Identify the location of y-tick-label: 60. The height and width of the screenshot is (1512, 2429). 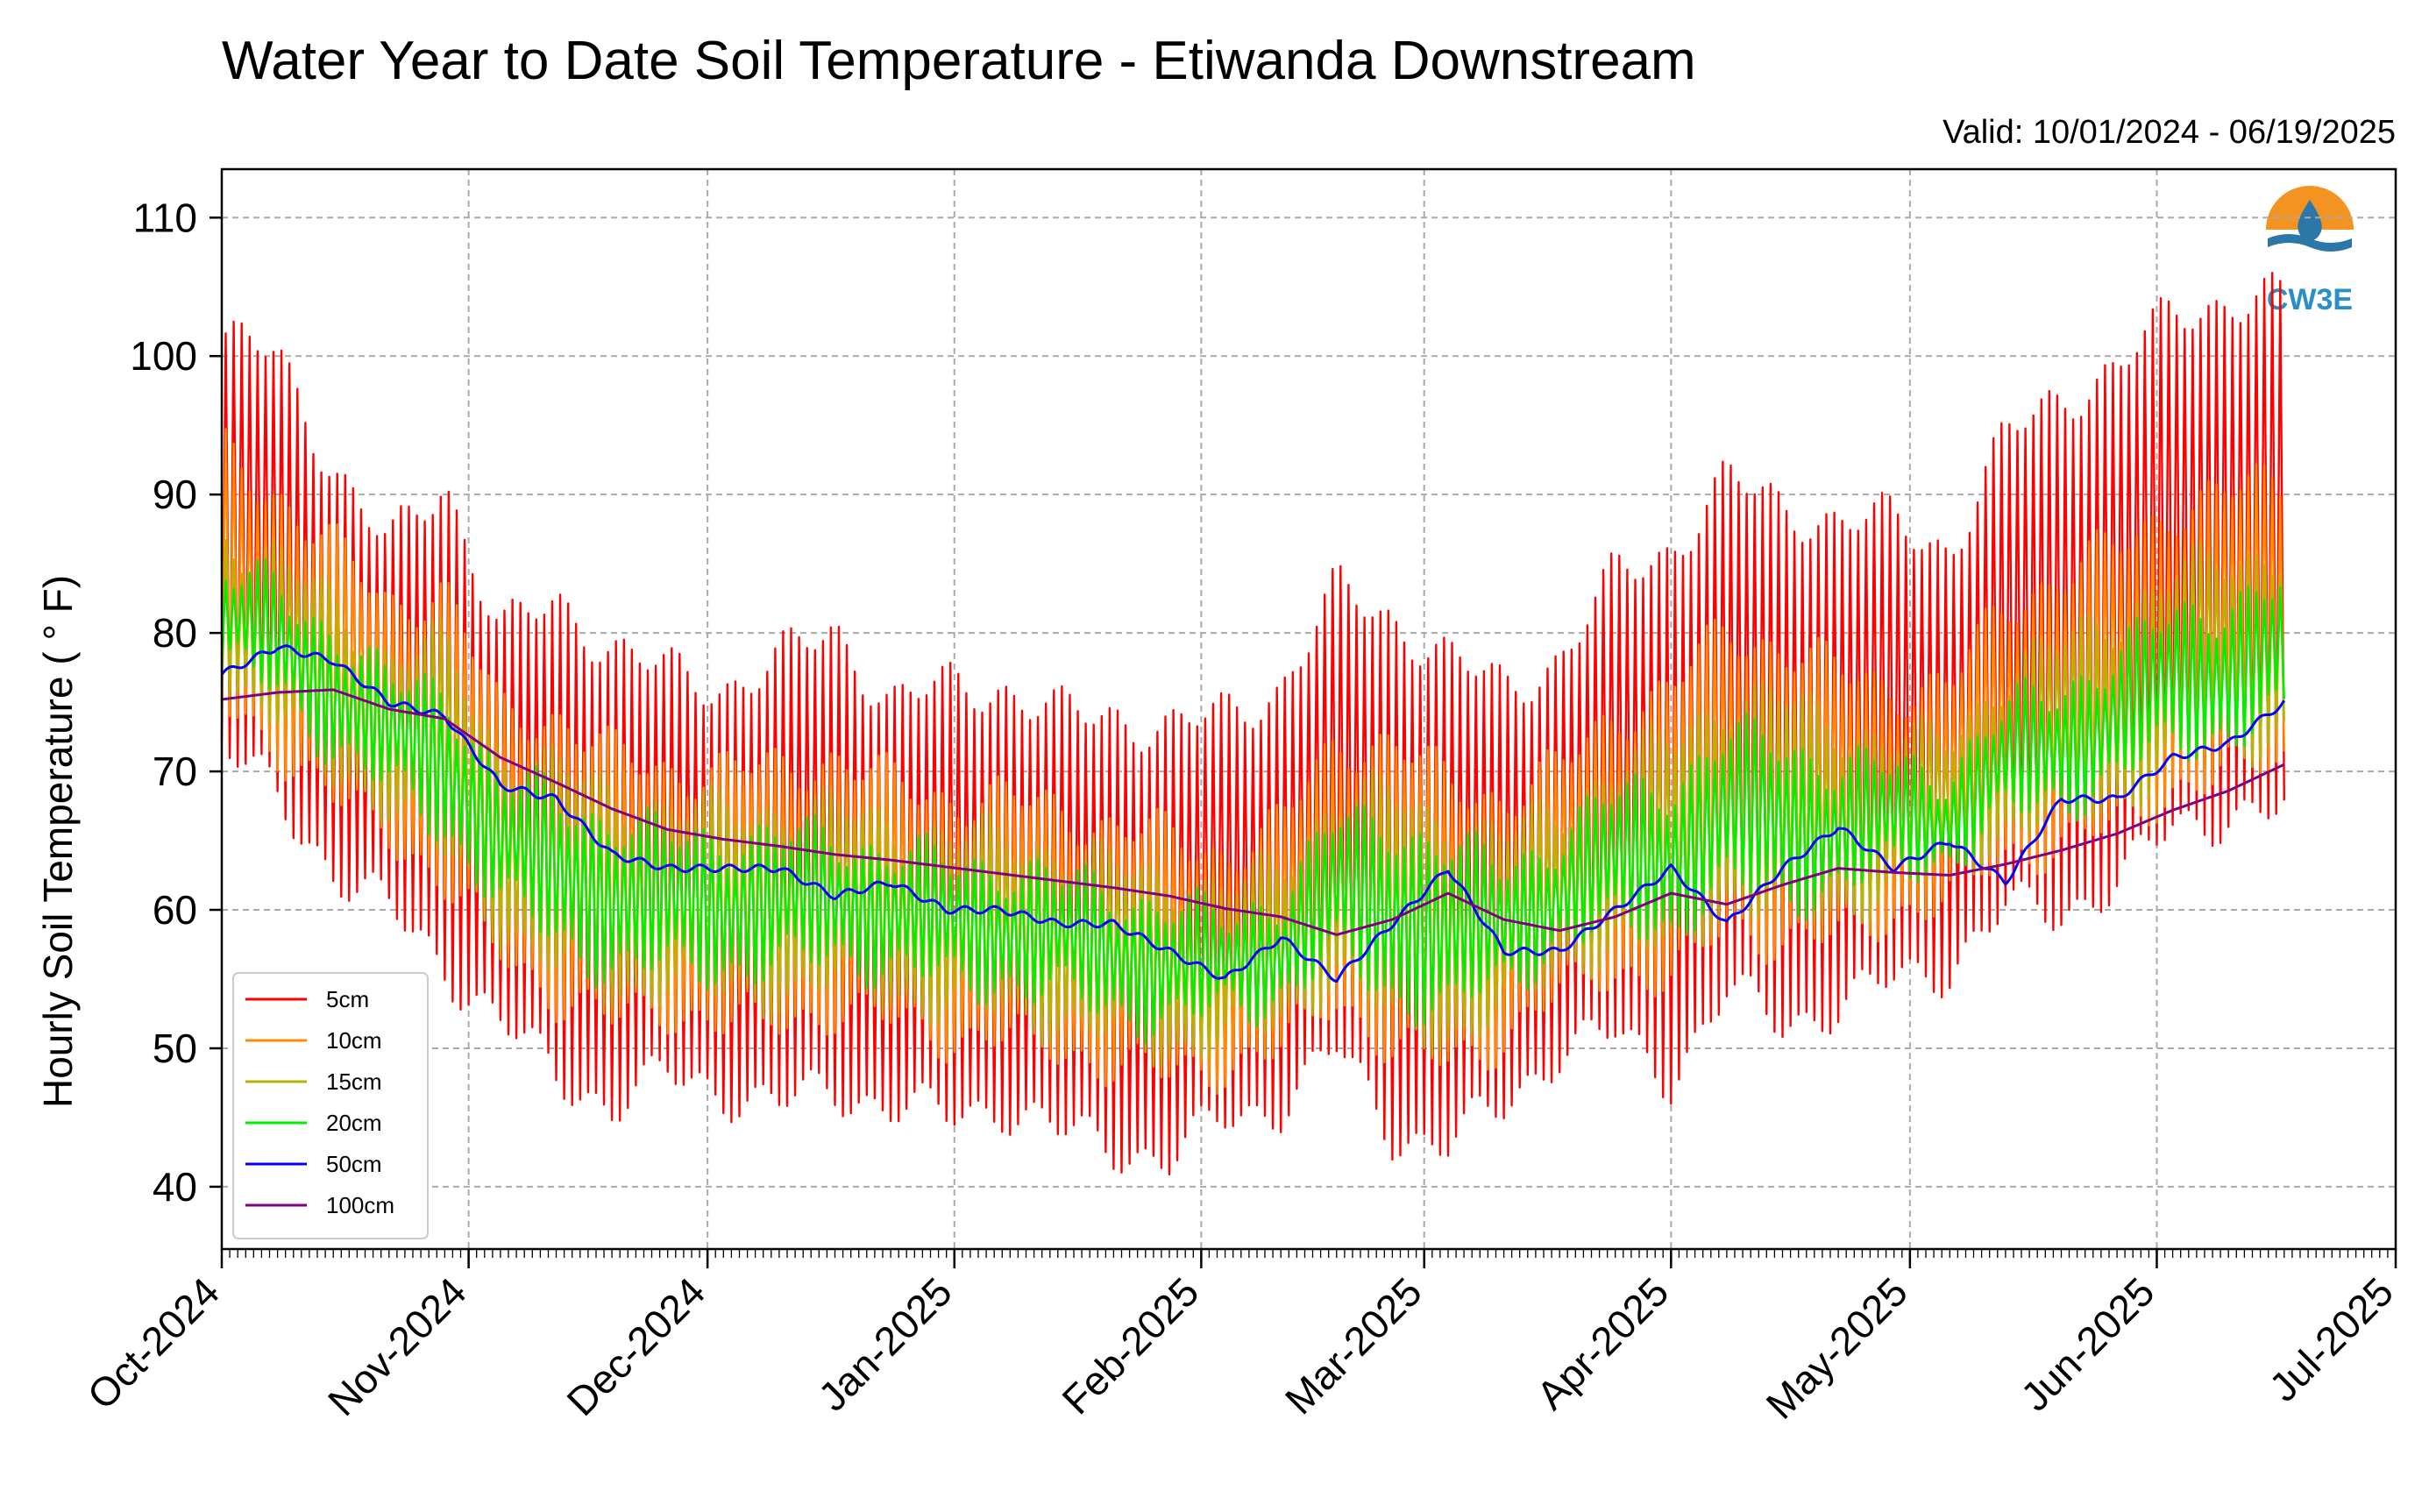
(175, 910).